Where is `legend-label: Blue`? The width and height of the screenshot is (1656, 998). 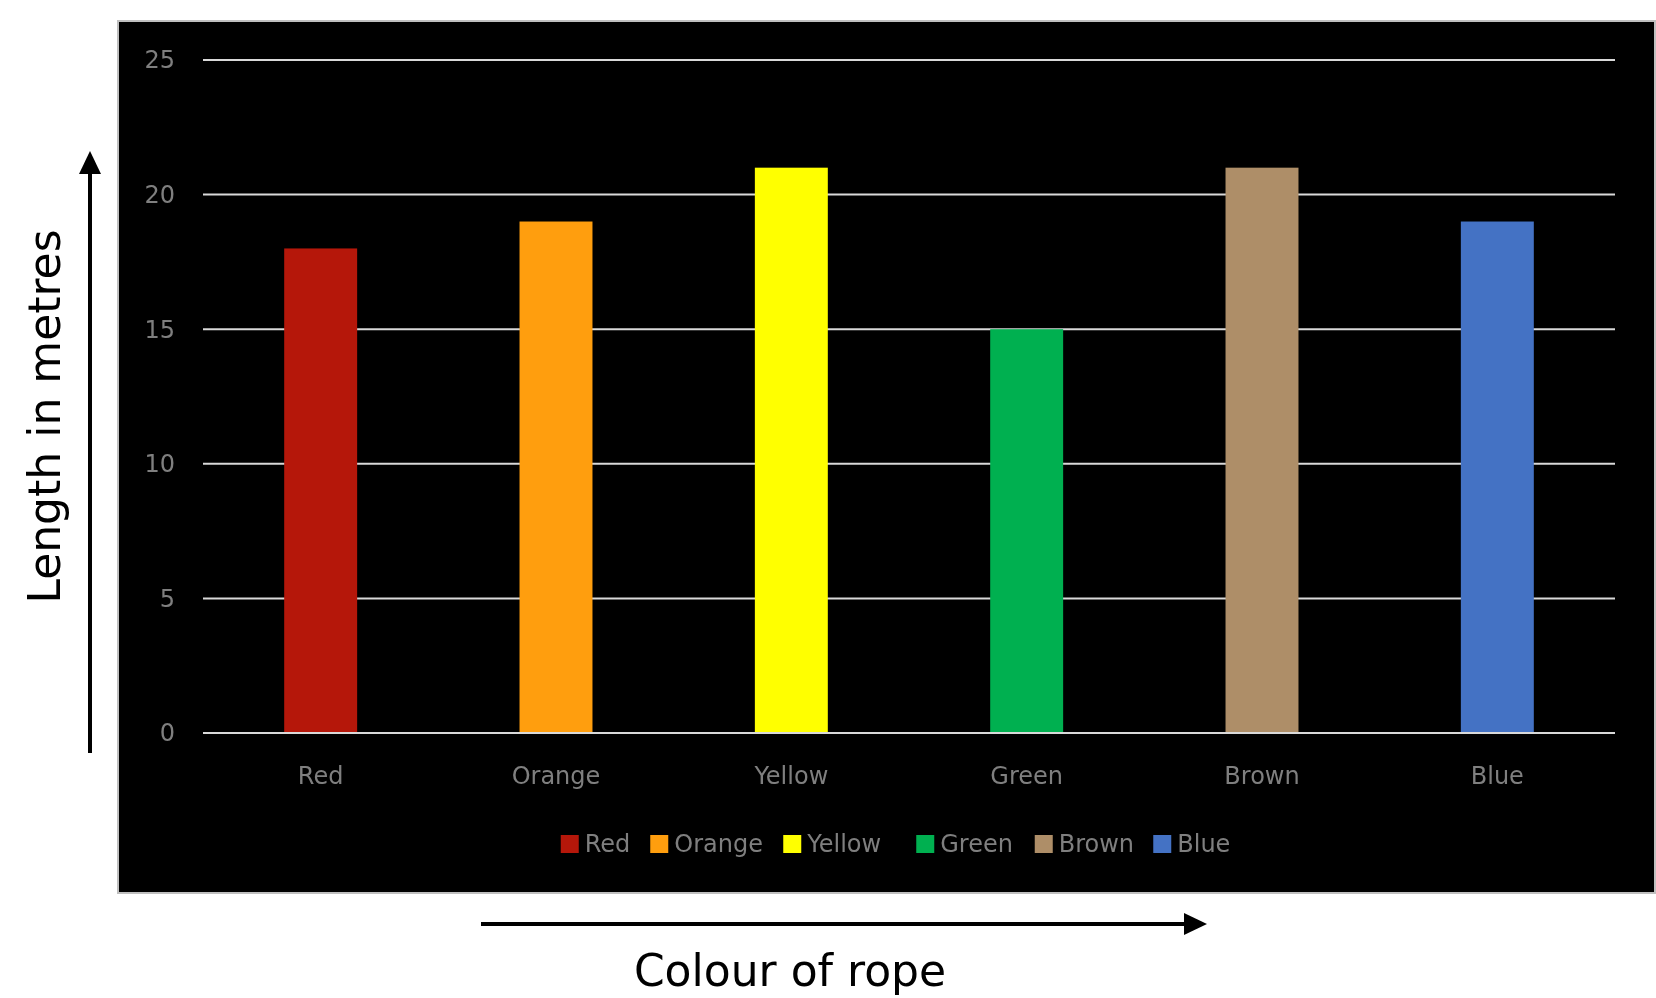 legend-label: Blue is located at coordinates (1204, 844).